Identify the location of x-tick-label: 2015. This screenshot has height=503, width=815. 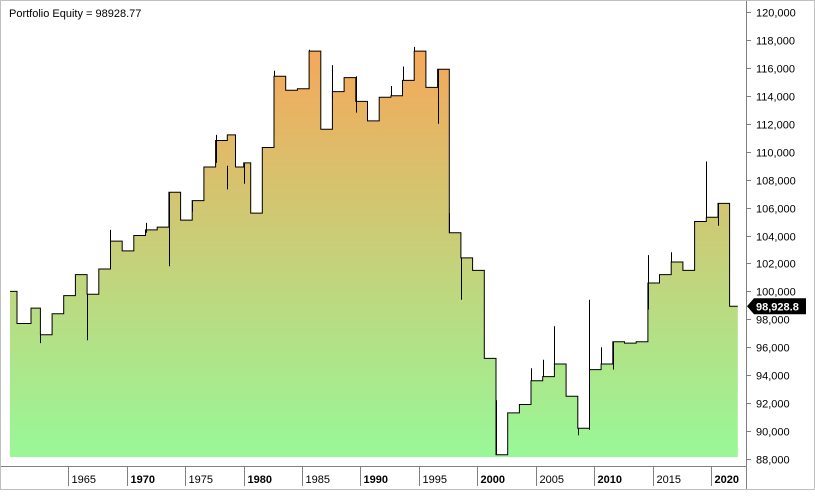
(669, 480).